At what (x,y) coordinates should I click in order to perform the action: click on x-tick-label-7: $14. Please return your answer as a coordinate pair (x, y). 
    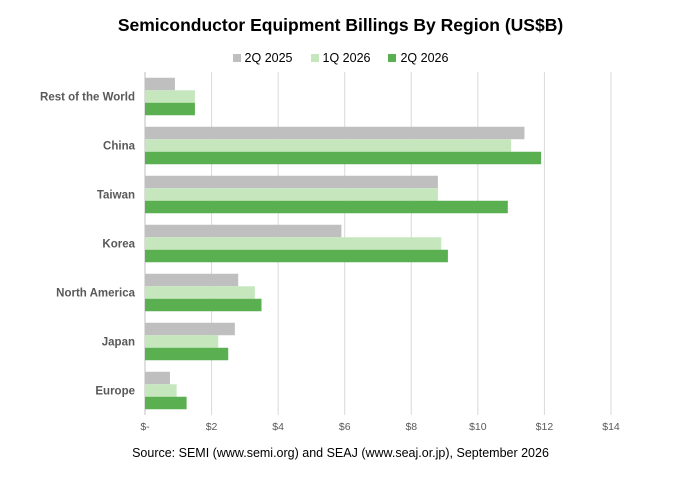
    Looking at the image, I should click on (611, 427).